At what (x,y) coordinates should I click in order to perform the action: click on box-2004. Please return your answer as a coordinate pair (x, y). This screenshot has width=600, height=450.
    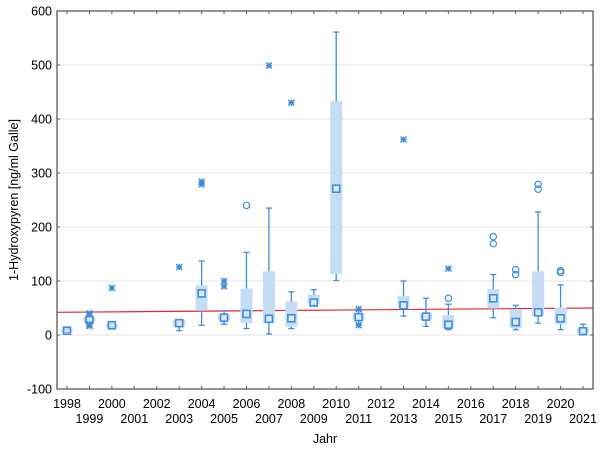
    Looking at the image, I should click on (201, 252).